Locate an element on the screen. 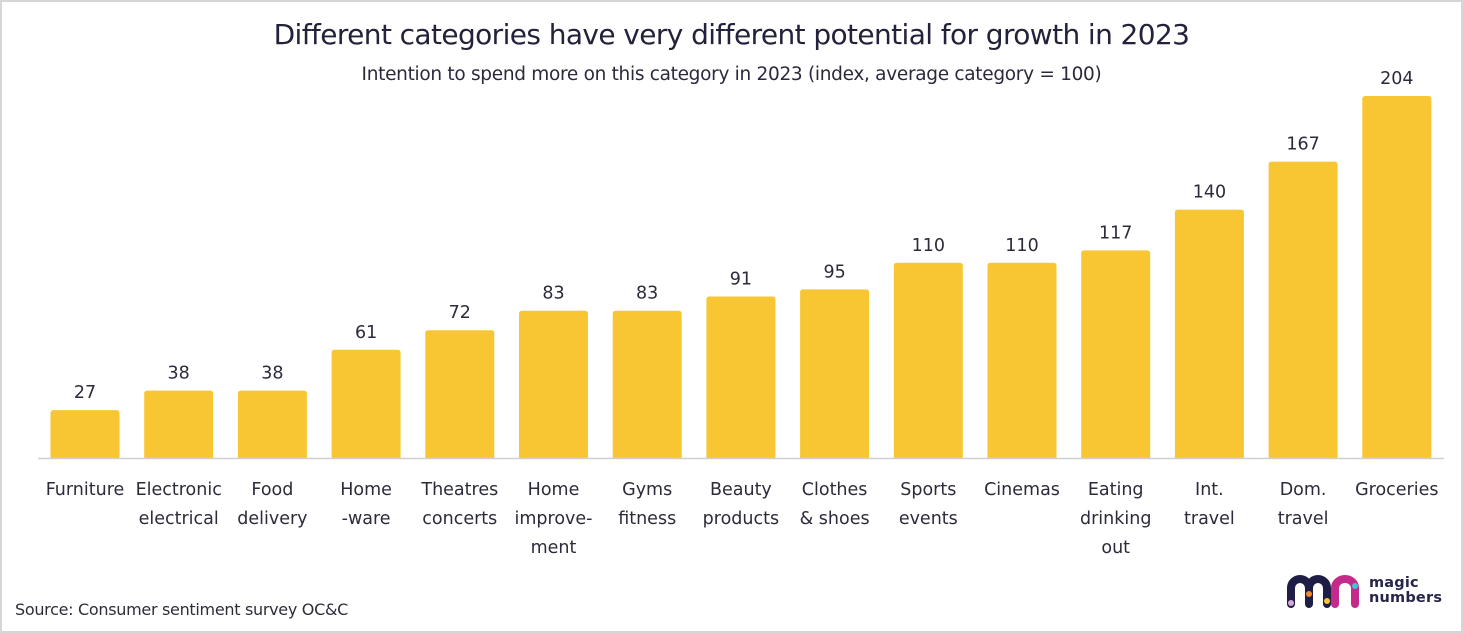 The width and height of the screenshot is (1463, 633). magic-numbers-logo: magic numbers is located at coordinates (1363, 591).